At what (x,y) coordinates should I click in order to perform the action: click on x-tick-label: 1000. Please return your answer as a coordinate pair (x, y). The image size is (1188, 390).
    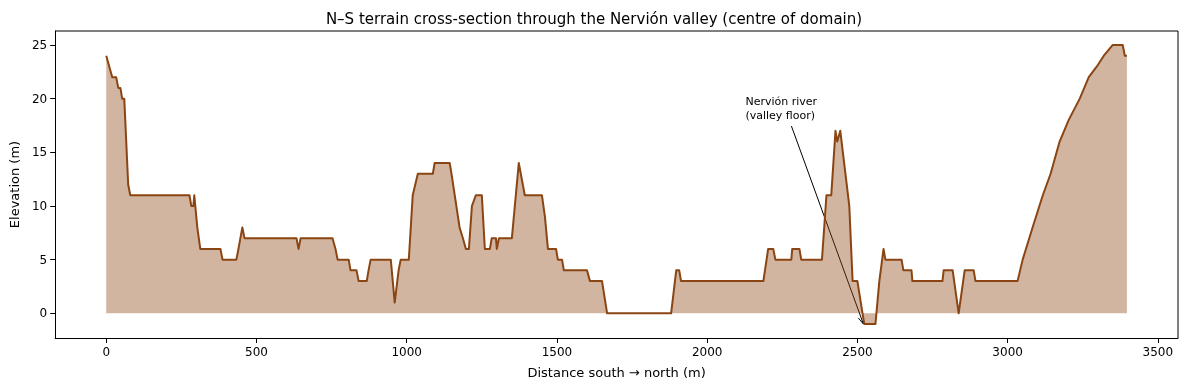
    Looking at the image, I should click on (406, 352).